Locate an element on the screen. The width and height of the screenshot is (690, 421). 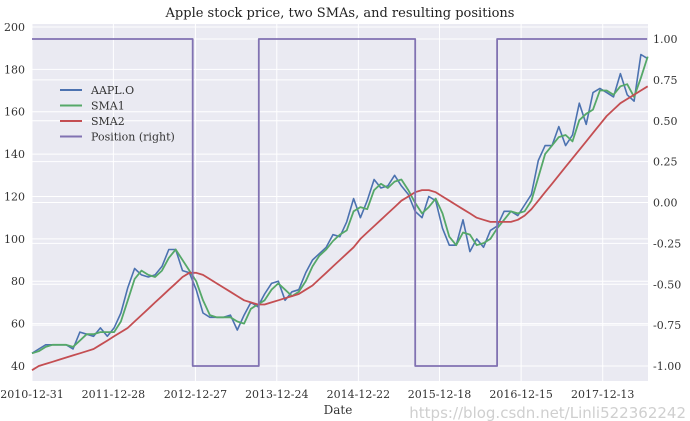
y-left-tick-label: 60 is located at coordinates (18, 324).